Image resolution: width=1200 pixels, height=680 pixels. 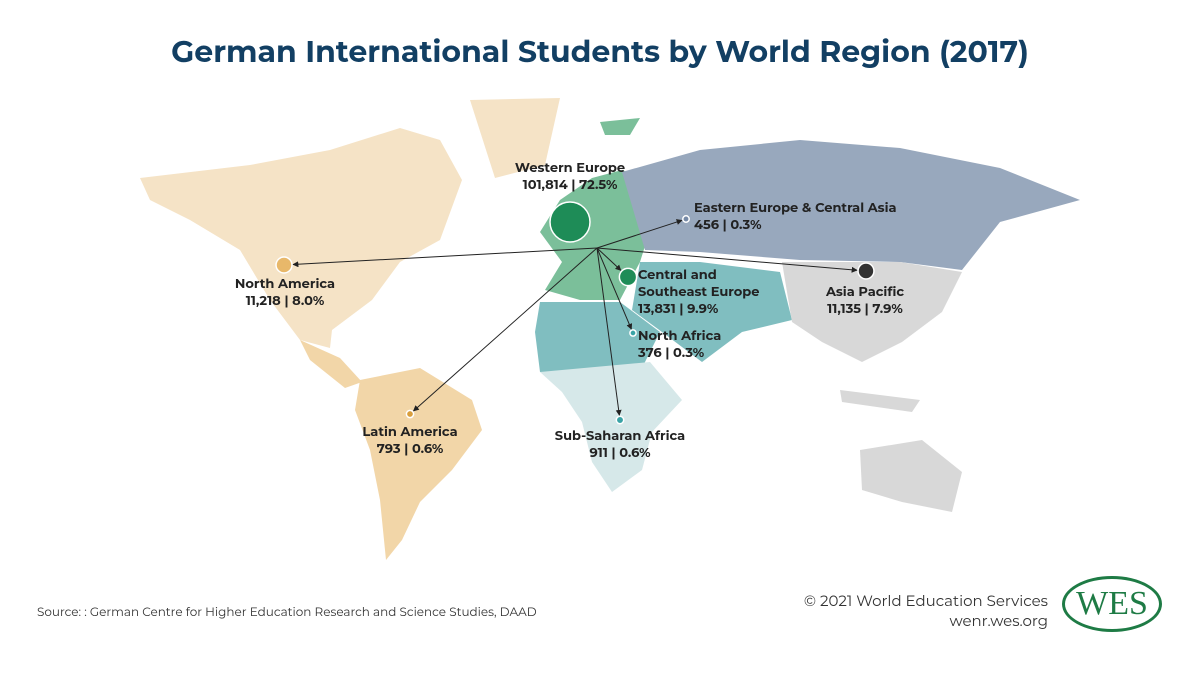 I want to click on region-label: Latin America 793 | 0.6%, so click(x=410, y=441).